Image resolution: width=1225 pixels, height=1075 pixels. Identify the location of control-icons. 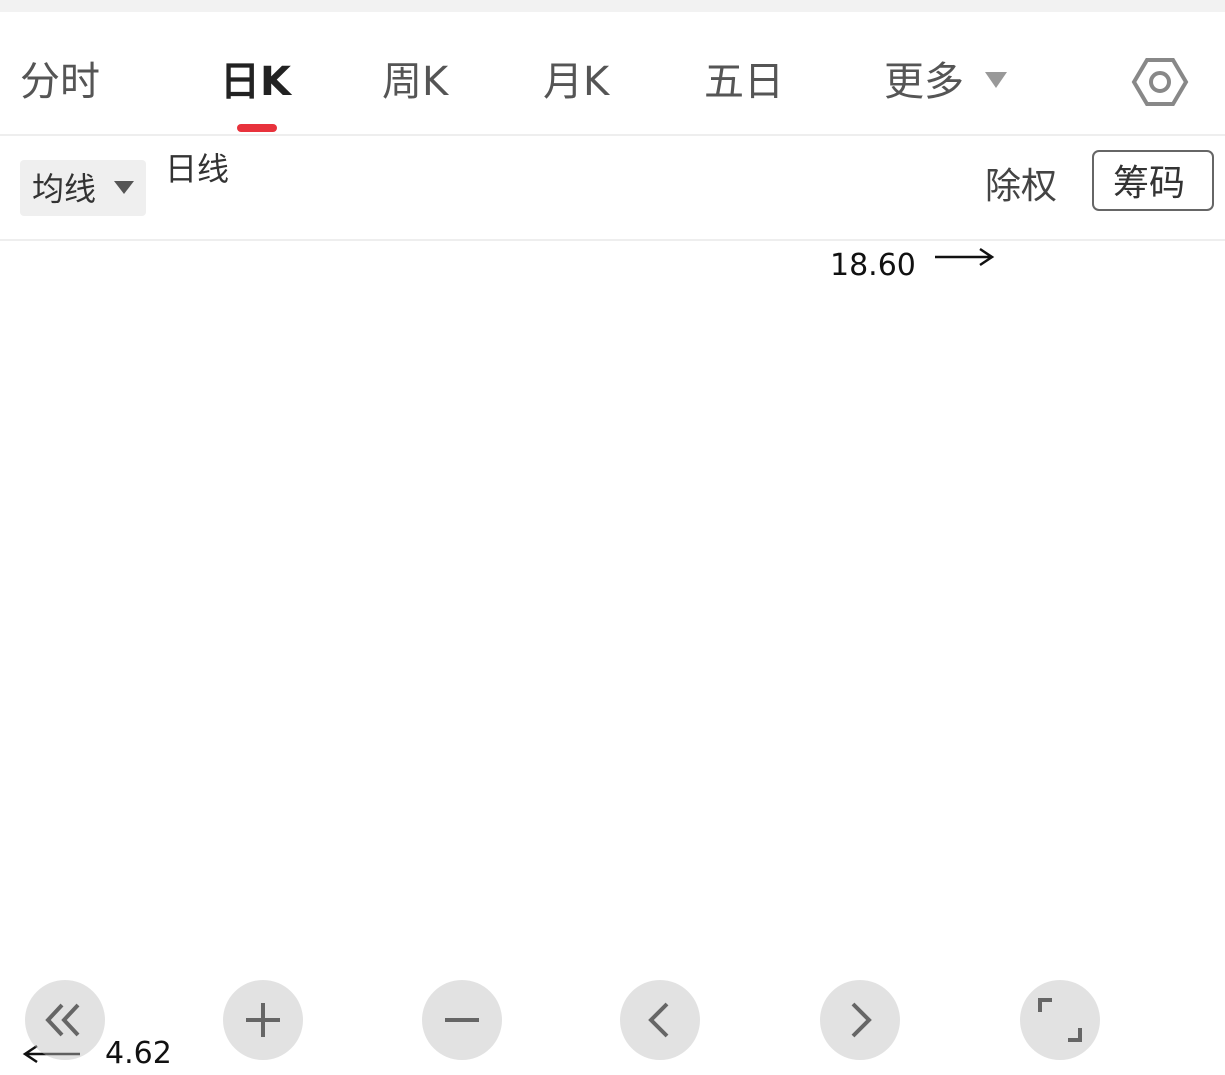
(563, 1020).